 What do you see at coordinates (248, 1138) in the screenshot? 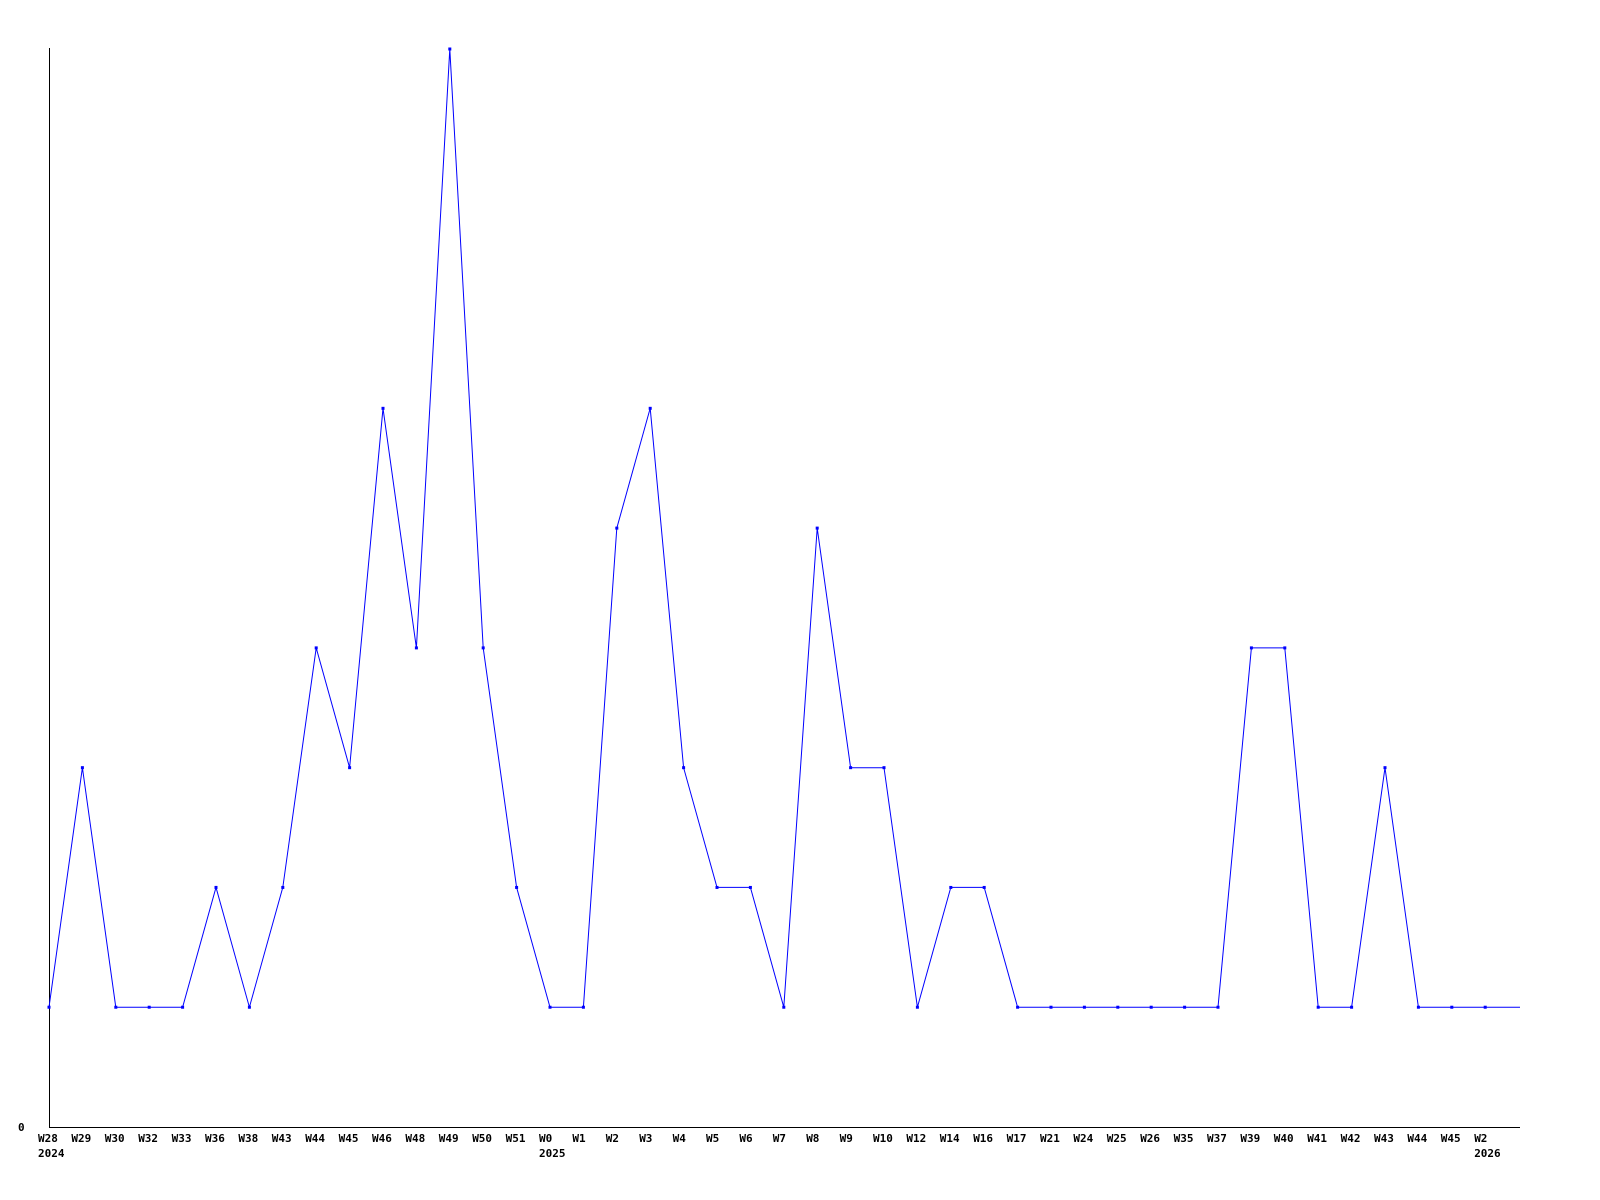
I see `x-tick-label: W38` at bounding box center [248, 1138].